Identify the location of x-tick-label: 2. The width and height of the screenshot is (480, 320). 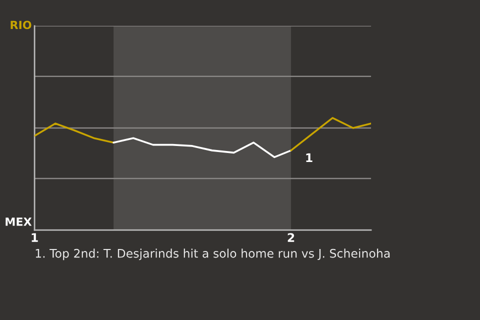
(291, 237).